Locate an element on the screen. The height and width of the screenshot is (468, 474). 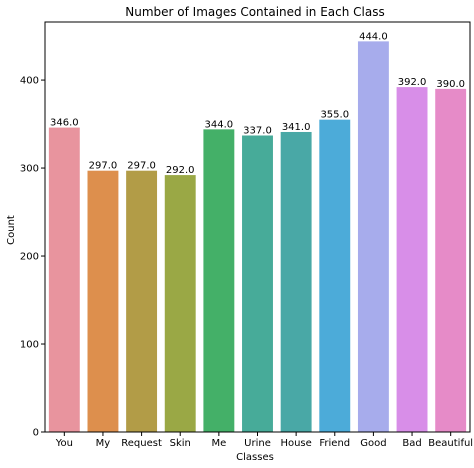
y-tick-label: 200 is located at coordinates (29, 257).